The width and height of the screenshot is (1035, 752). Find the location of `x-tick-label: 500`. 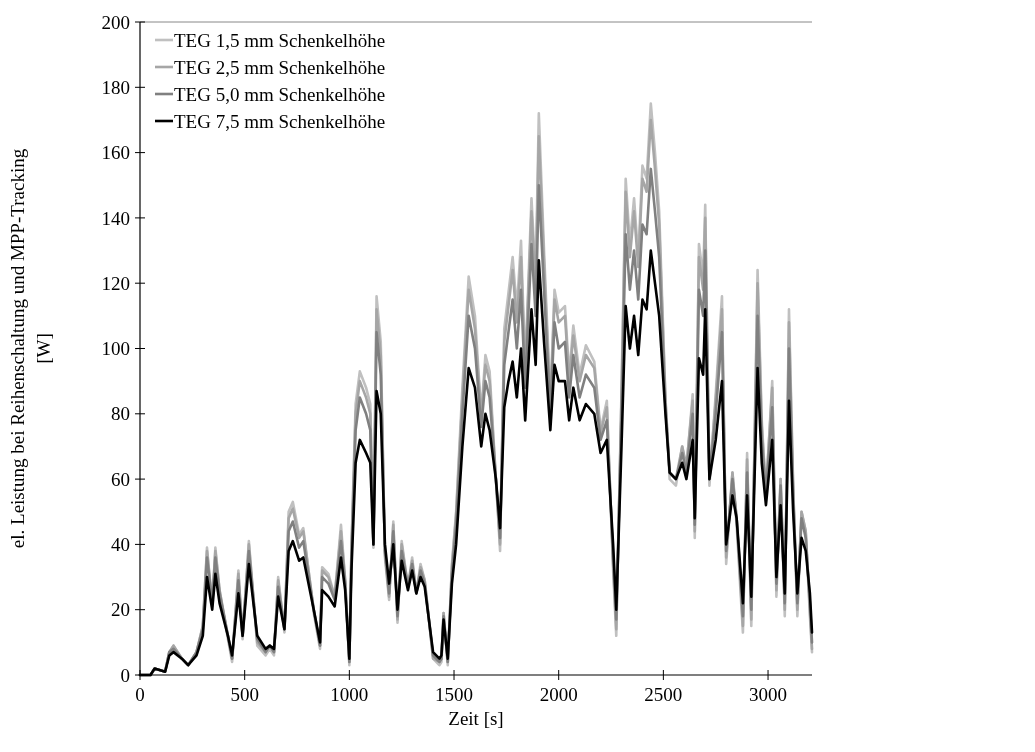

x-tick-label: 500 is located at coordinates (244, 694).